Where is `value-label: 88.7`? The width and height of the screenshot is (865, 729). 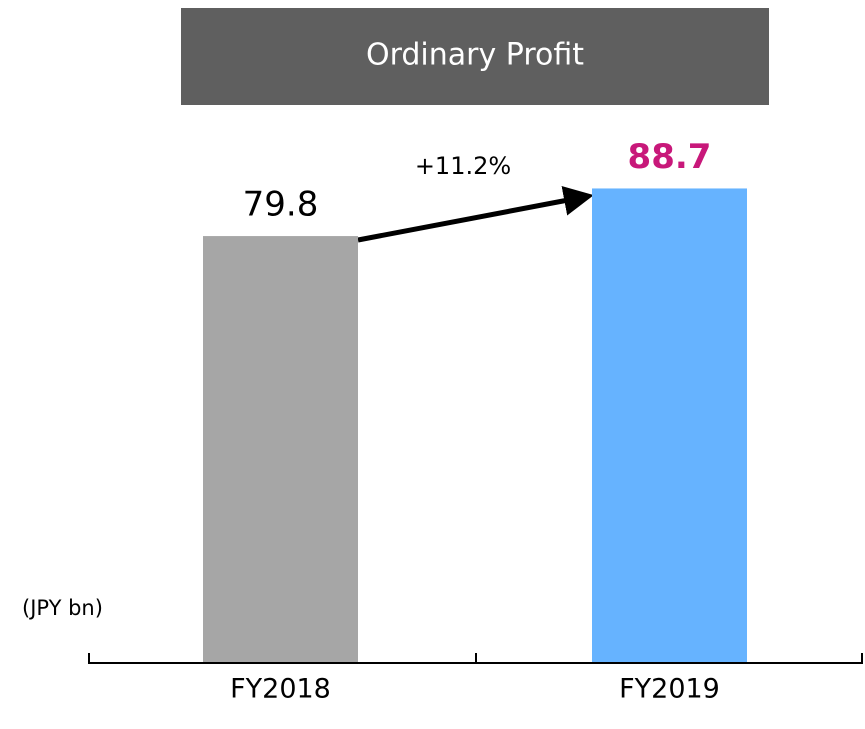
value-label: 88.7 is located at coordinates (670, 157).